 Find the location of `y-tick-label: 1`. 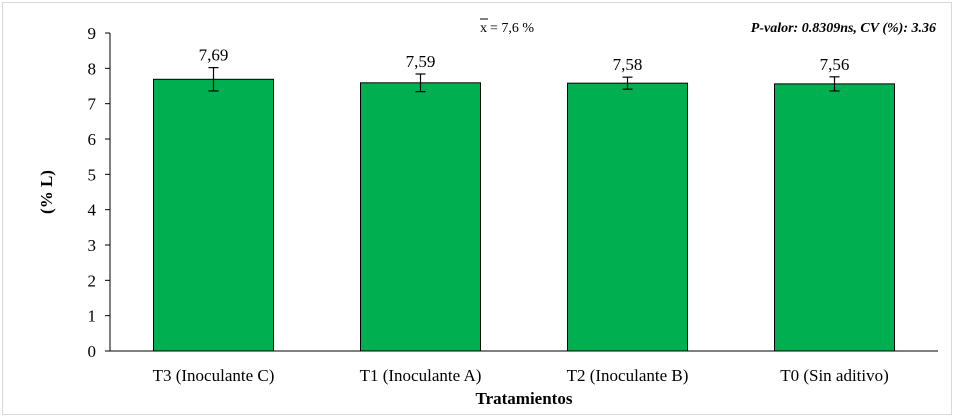

y-tick-label: 1 is located at coordinates (92, 316).